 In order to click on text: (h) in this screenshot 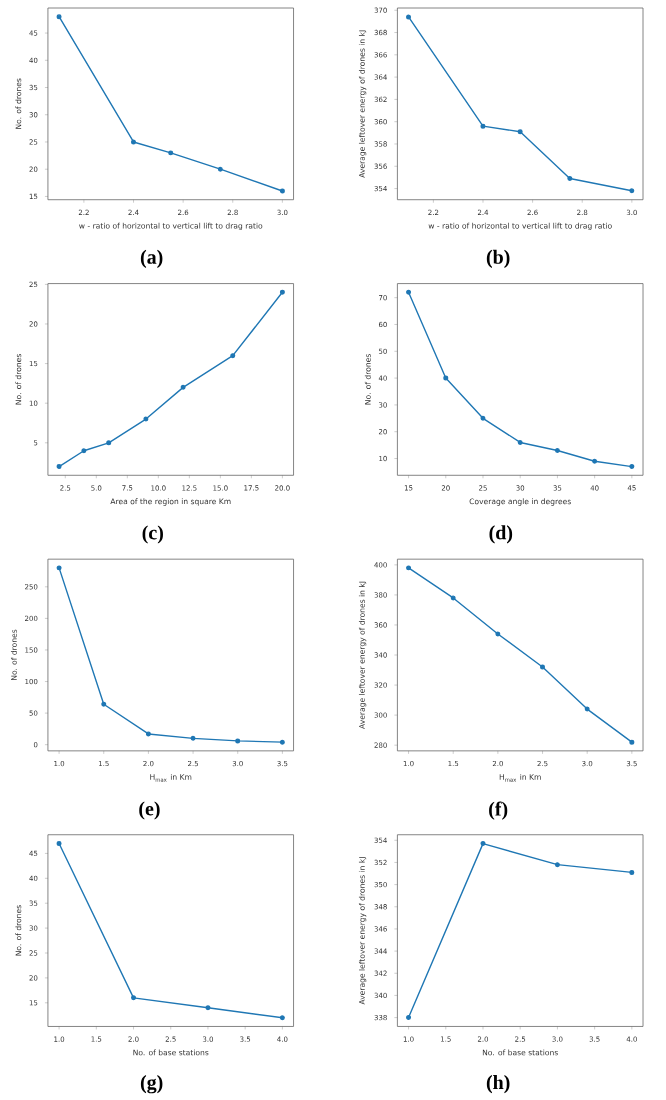, I will do `click(498, 1084)`.